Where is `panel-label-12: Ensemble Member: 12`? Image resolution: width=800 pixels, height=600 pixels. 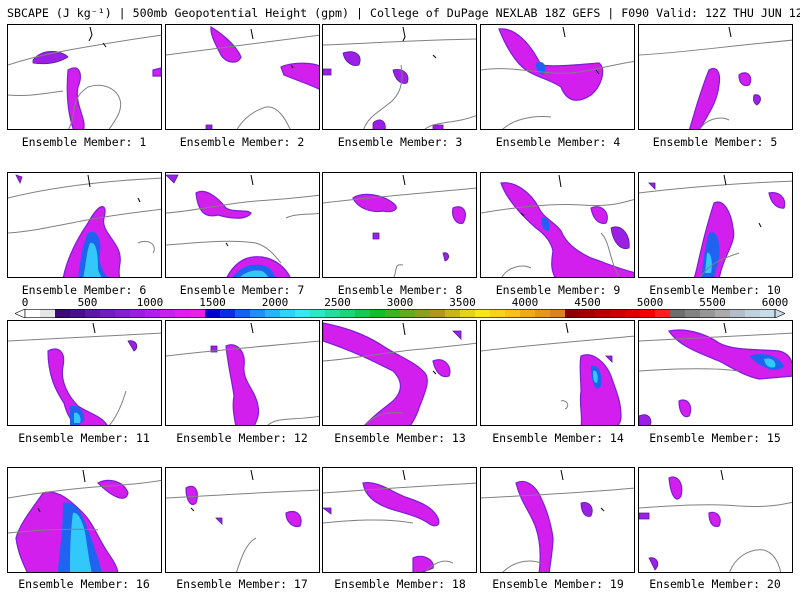
panel-label-12: Ensemble Member: 12 is located at coordinates (242, 438).